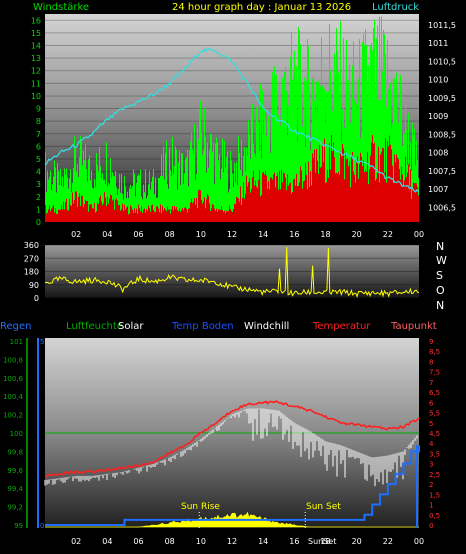 This screenshot has width=466, height=554. Describe the element at coordinates (431, 383) in the screenshot. I see `temp-y-tick-label: 7` at that location.